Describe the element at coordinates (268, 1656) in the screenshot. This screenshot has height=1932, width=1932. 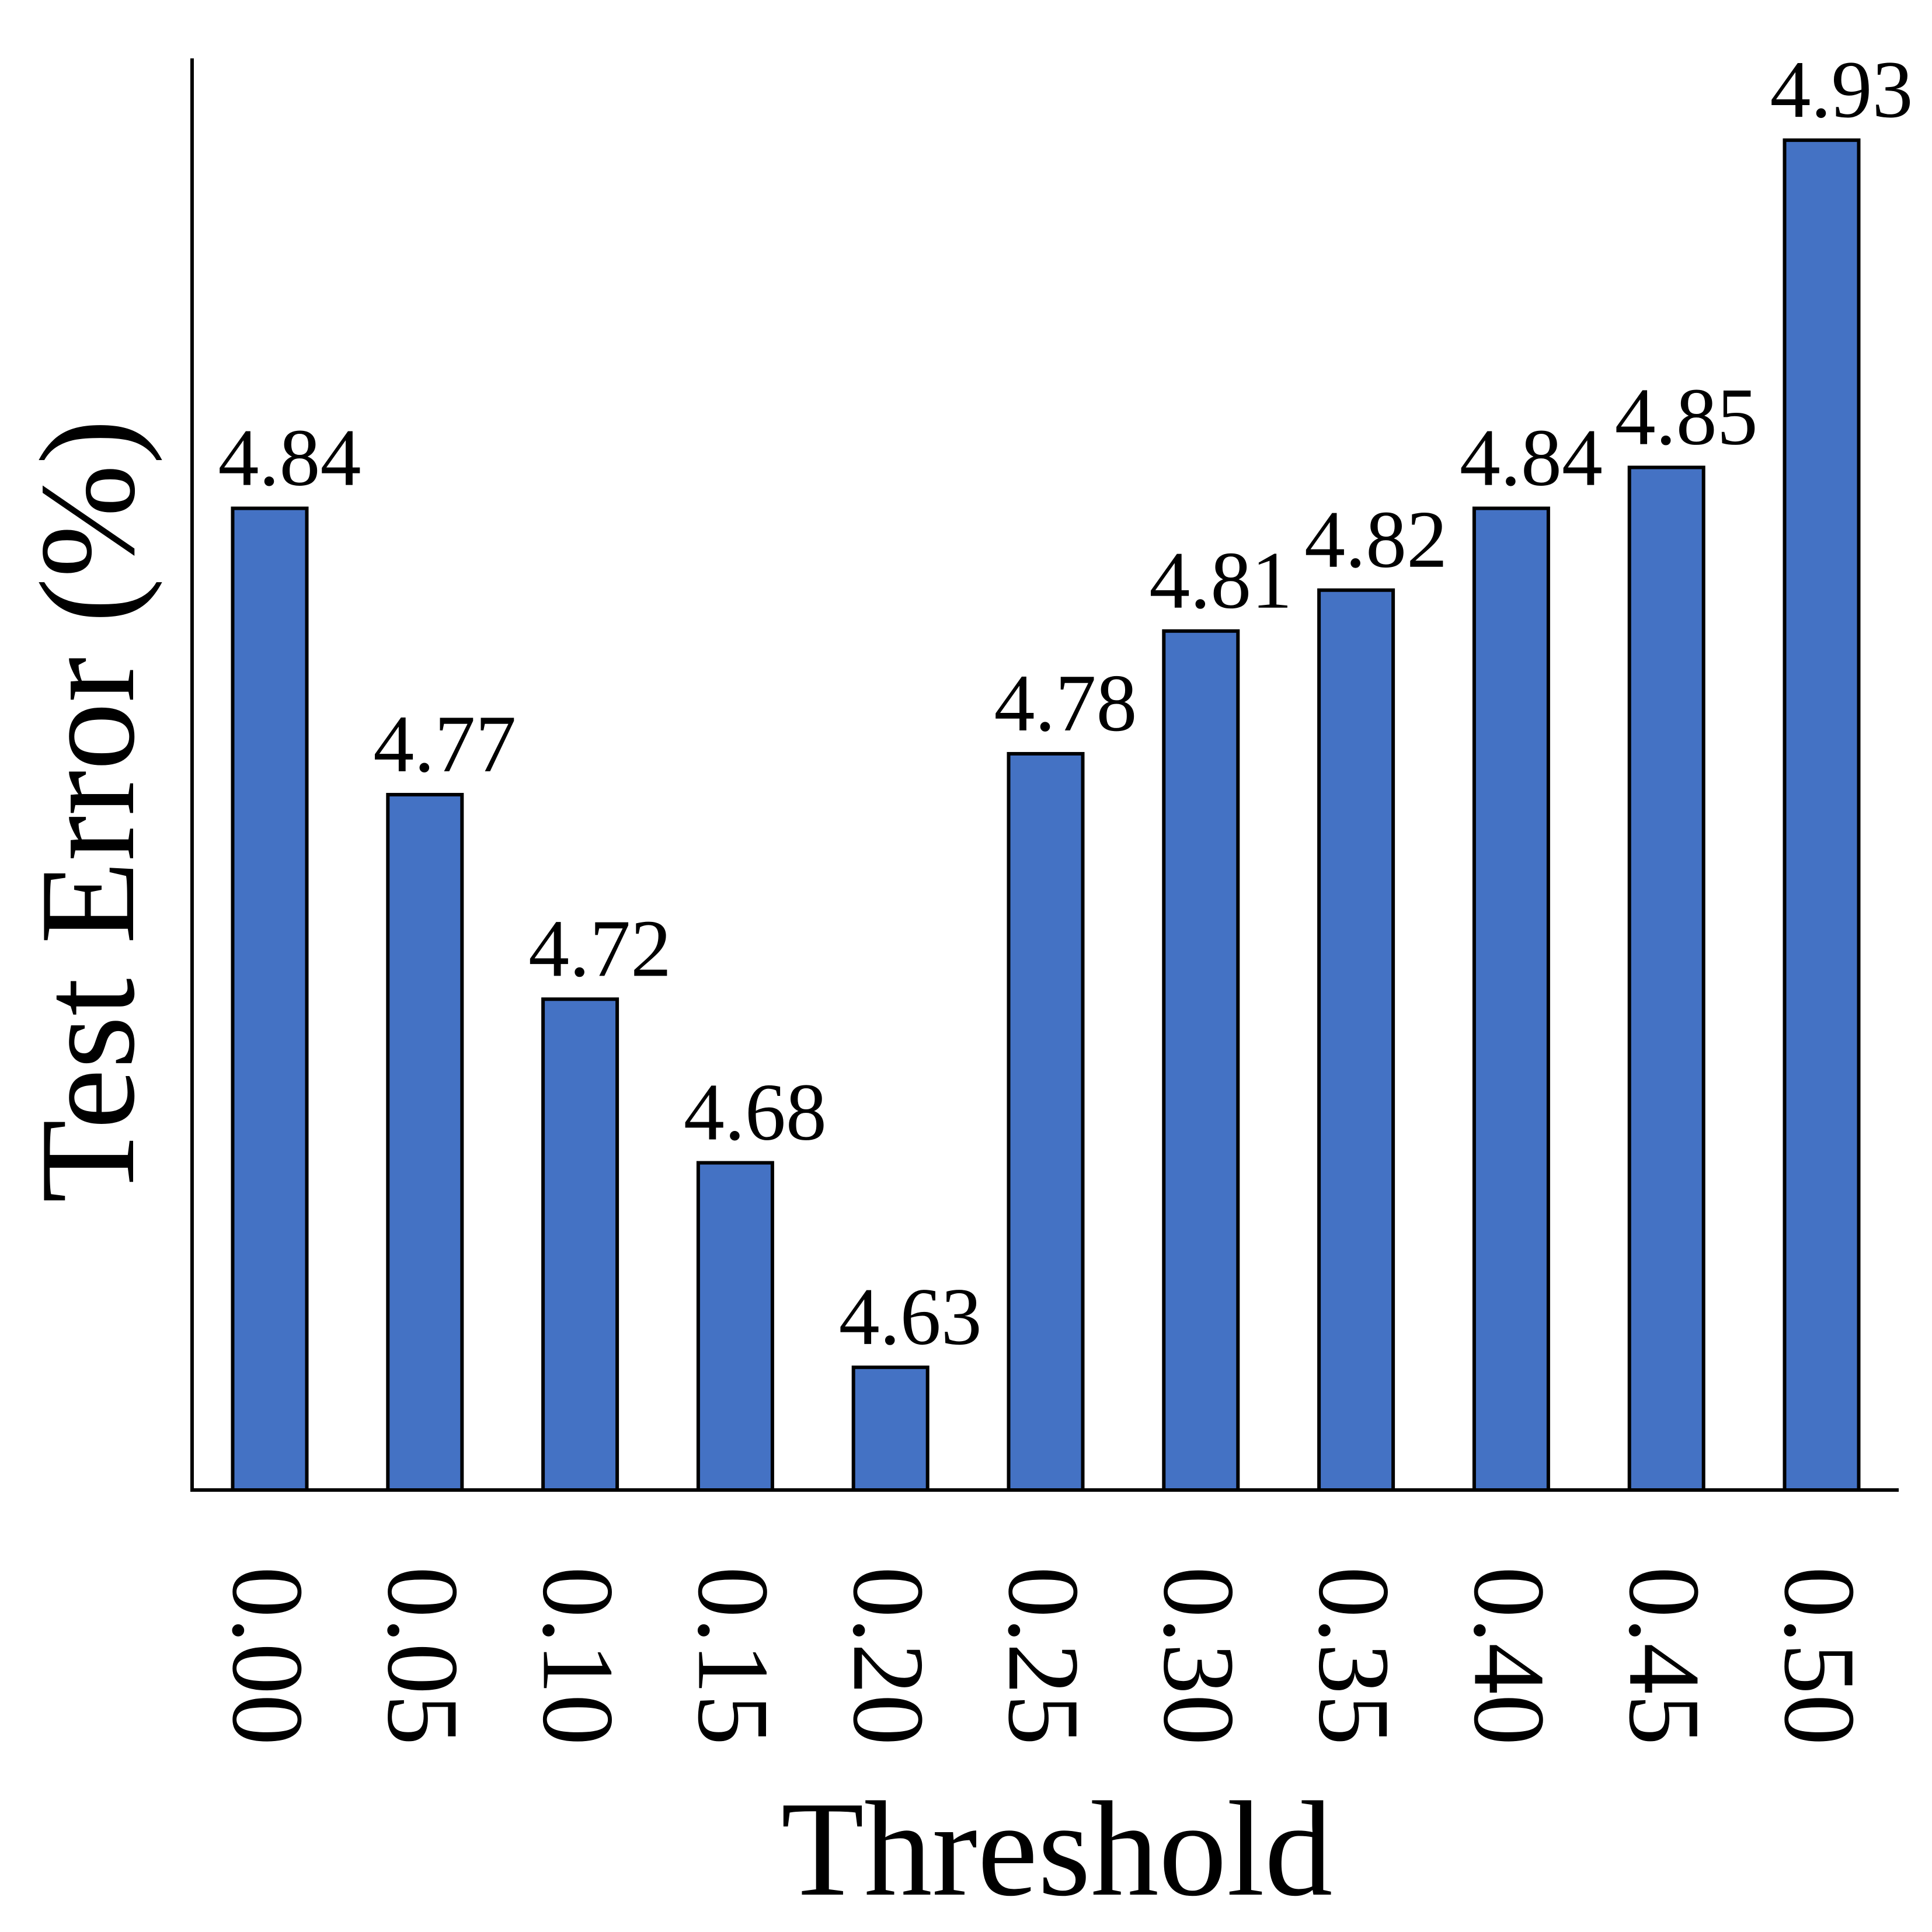
I see `x-tick-label: 0.00` at that location.